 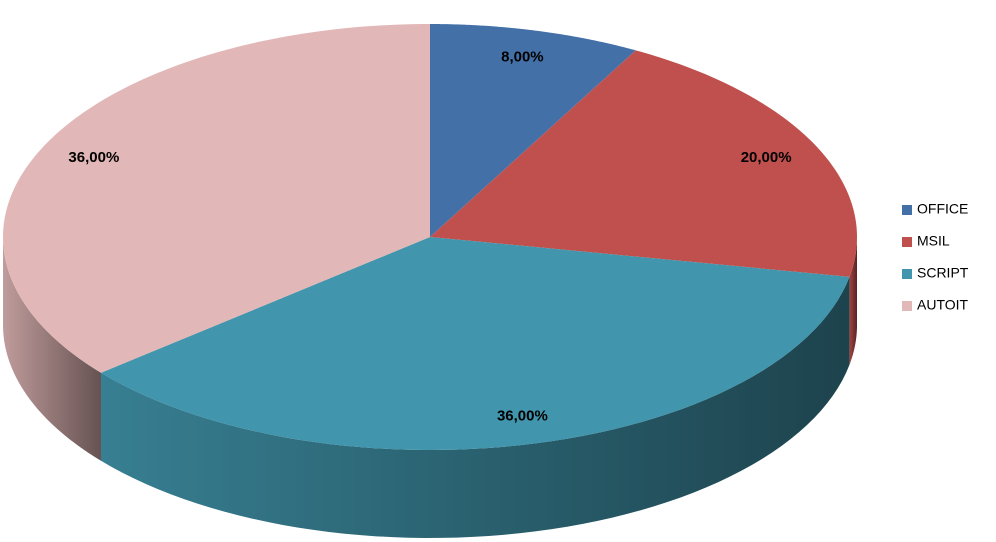 What do you see at coordinates (942, 209) in the screenshot?
I see `legend-label: OFFICE` at bounding box center [942, 209].